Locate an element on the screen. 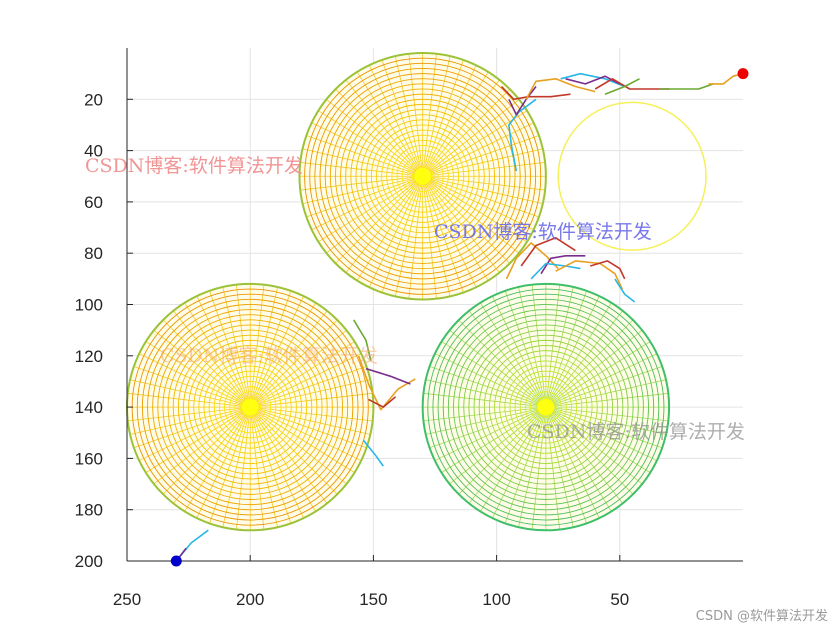 The height and width of the screenshot is (630, 840). y-tick-label: 60 is located at coordinates (93, 202).